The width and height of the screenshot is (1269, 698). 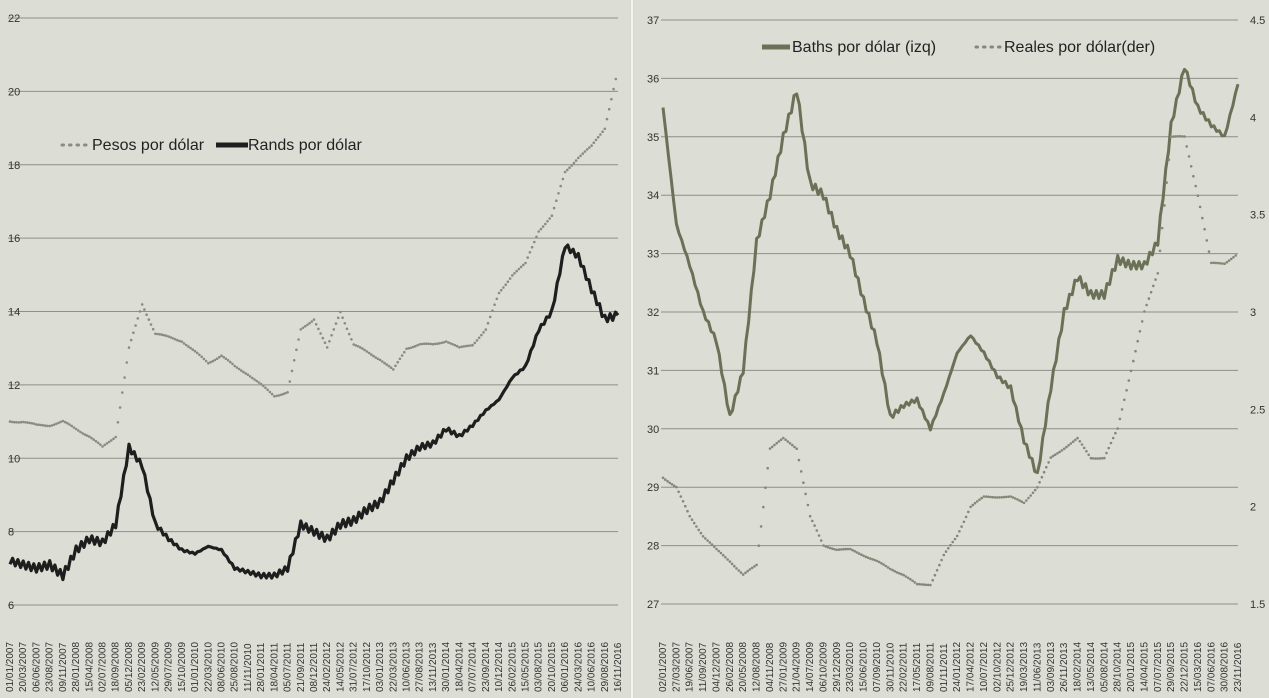 I want to click on x-tick-label: 06/06/2007, so click(x=36, y=667).